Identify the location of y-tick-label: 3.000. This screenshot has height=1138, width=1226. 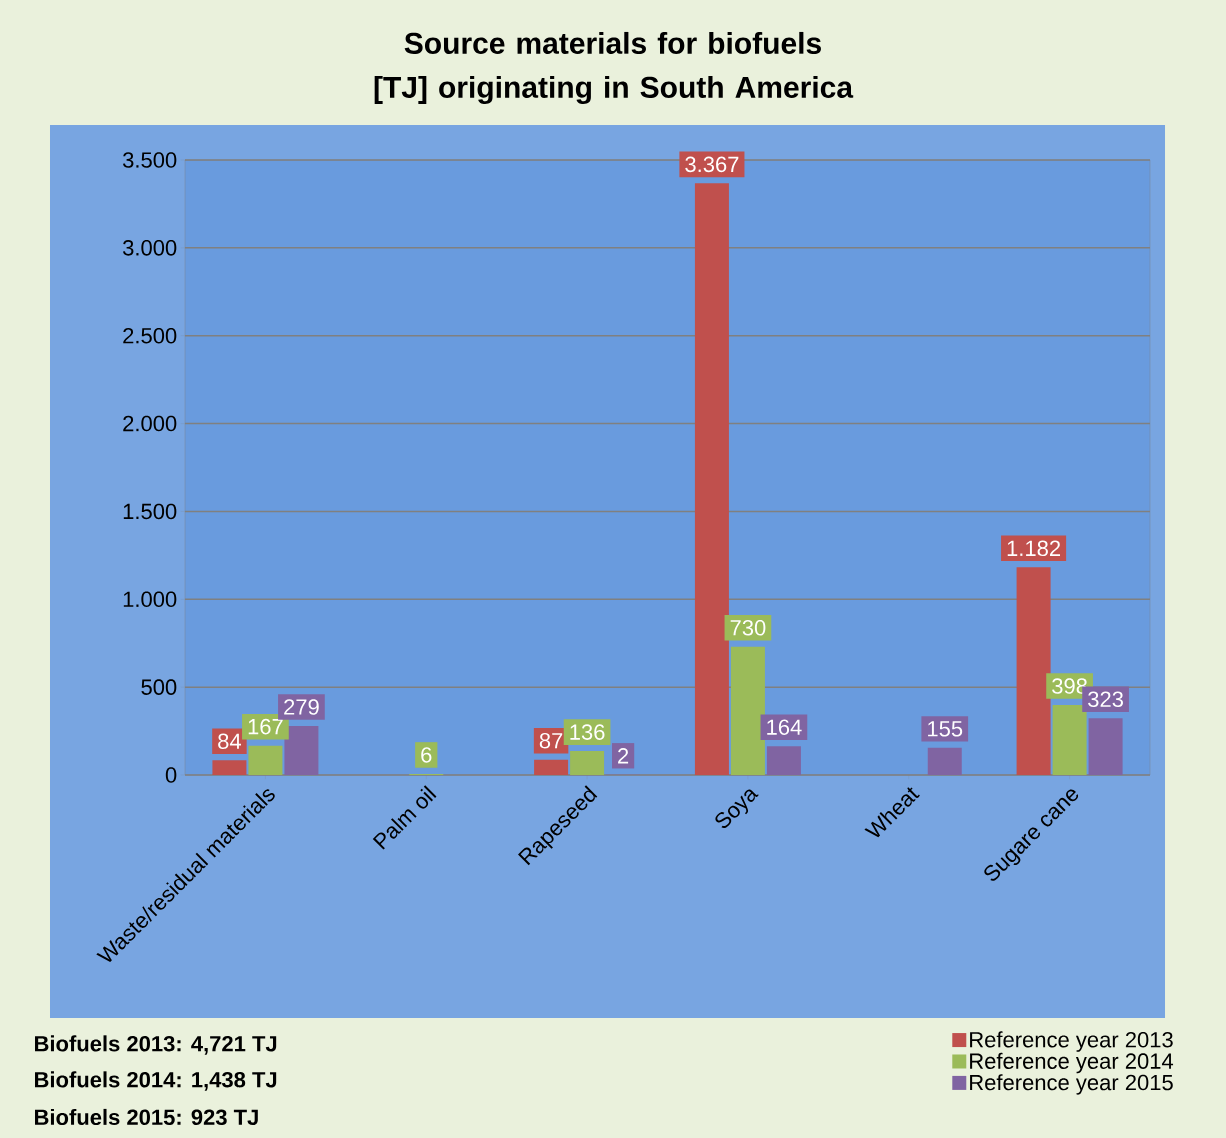
(149, 248).